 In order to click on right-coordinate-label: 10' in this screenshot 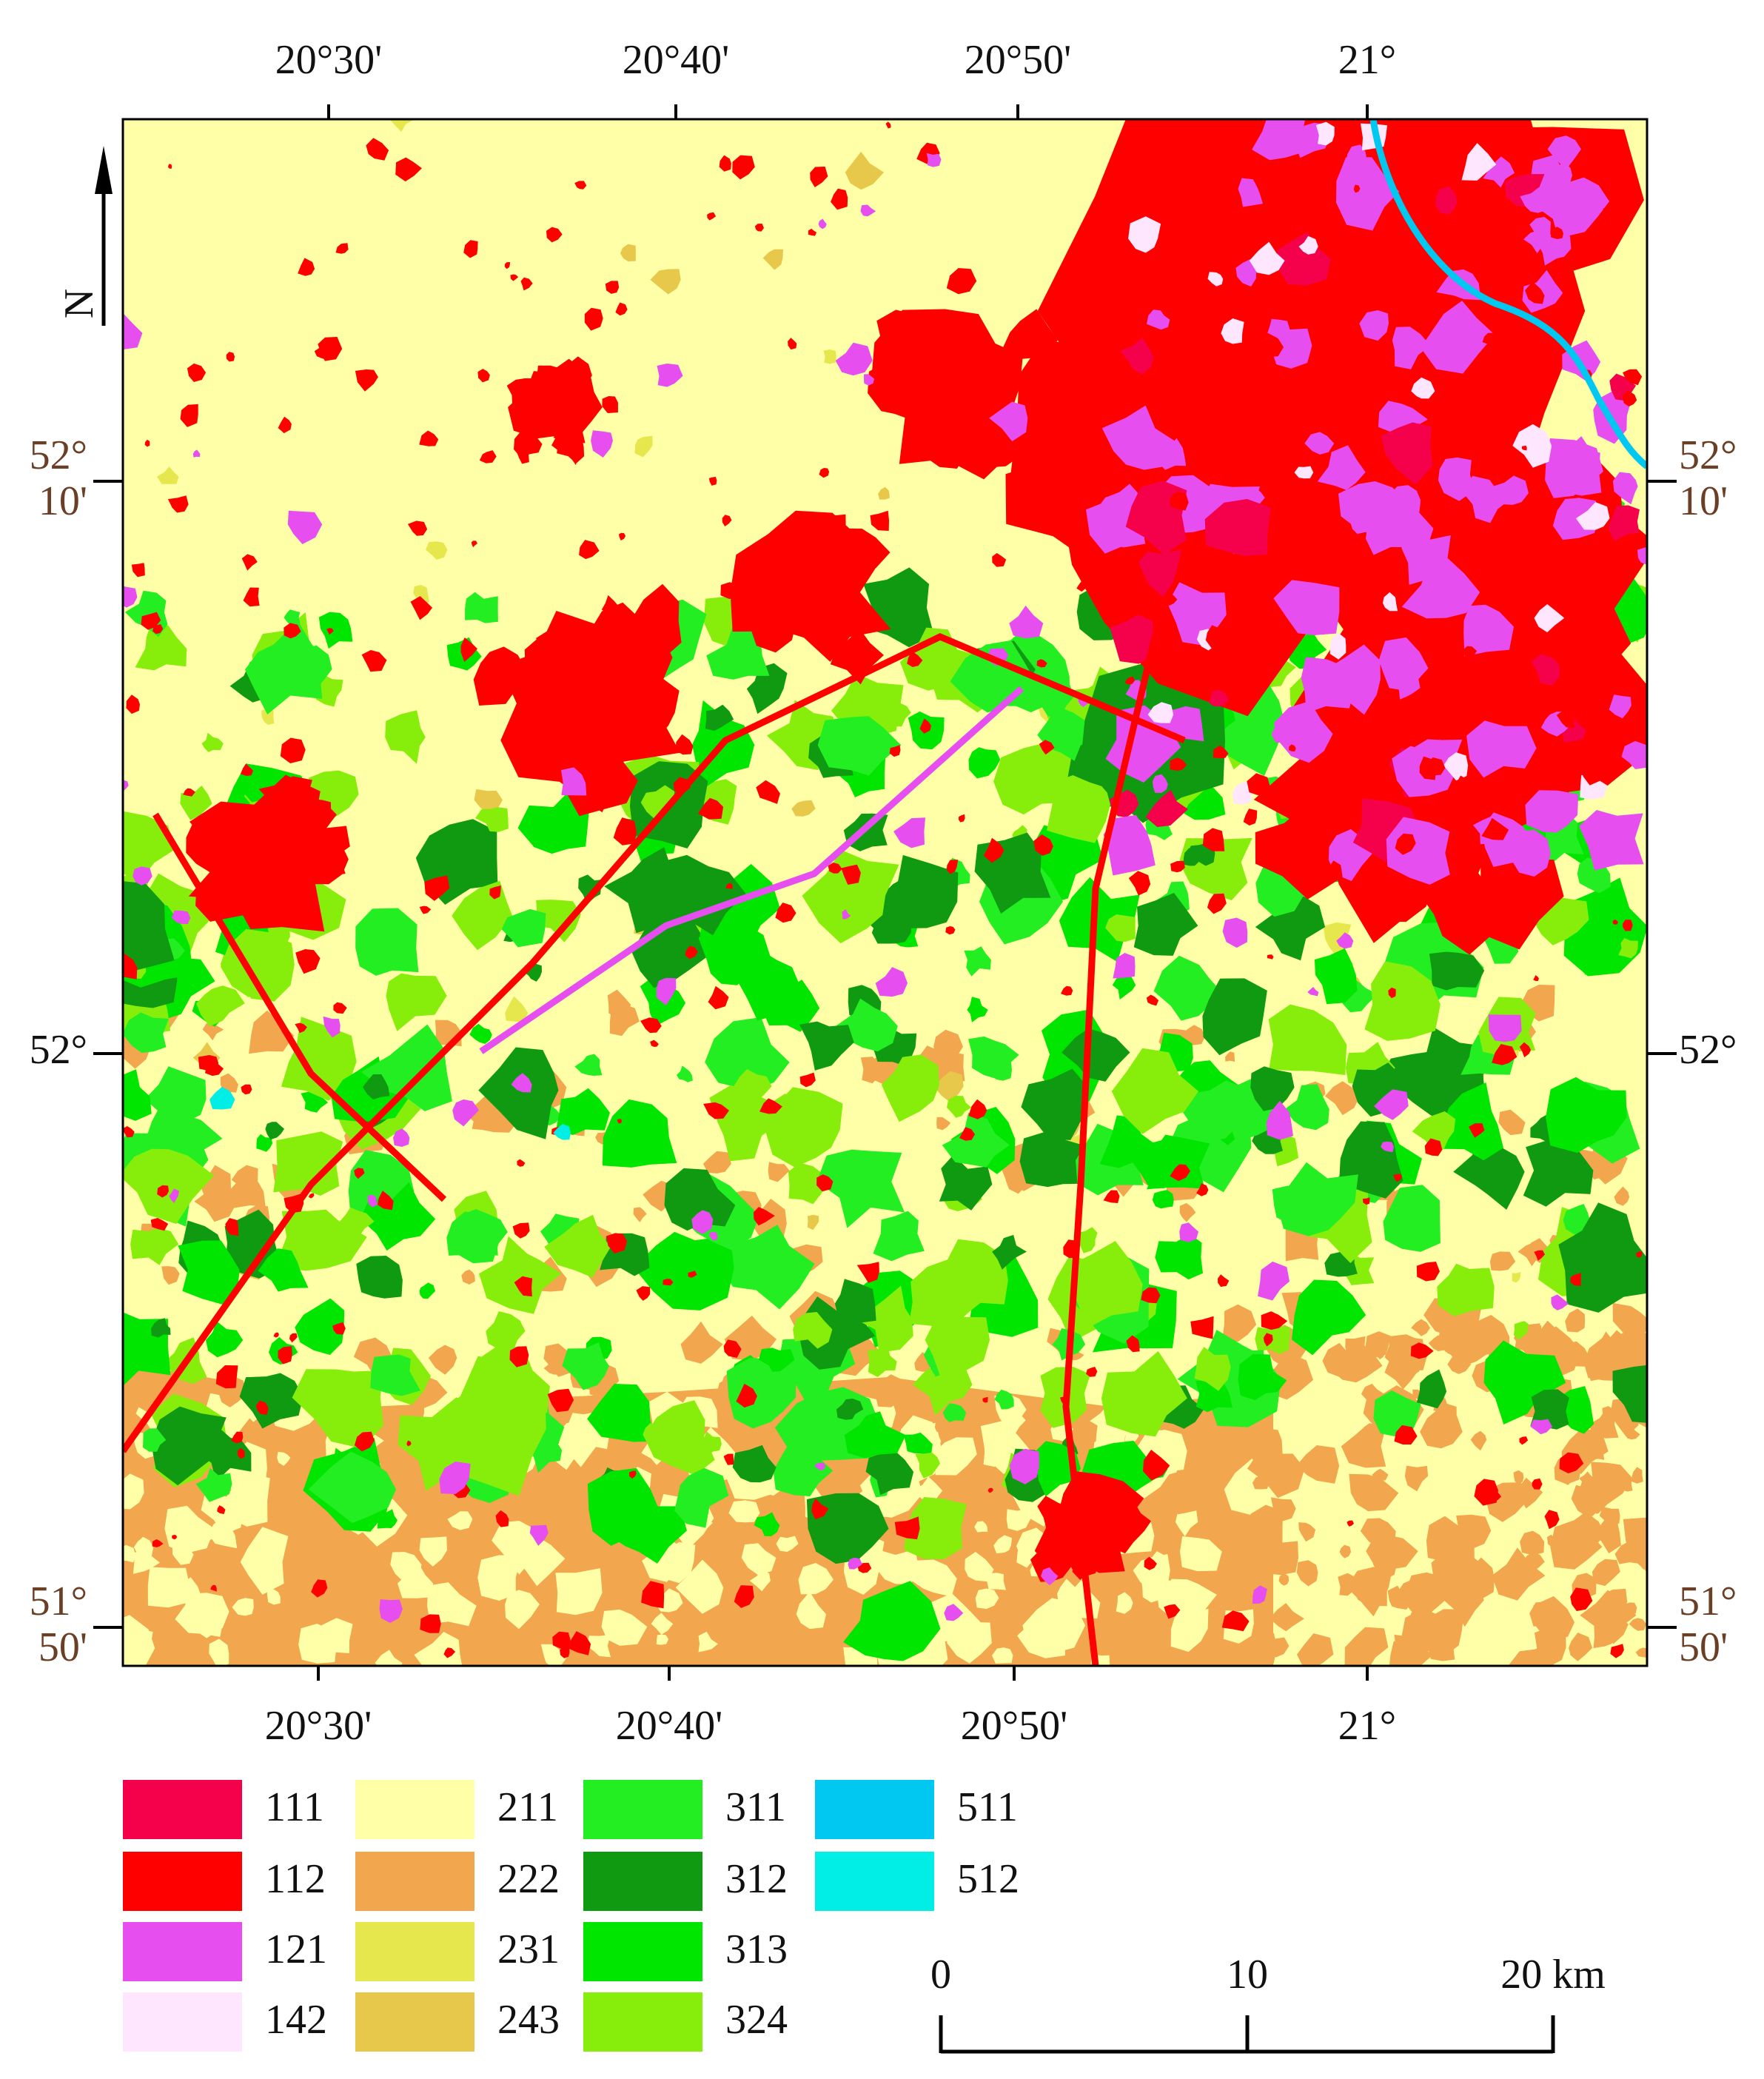, I will do `click(1703, 501)`.